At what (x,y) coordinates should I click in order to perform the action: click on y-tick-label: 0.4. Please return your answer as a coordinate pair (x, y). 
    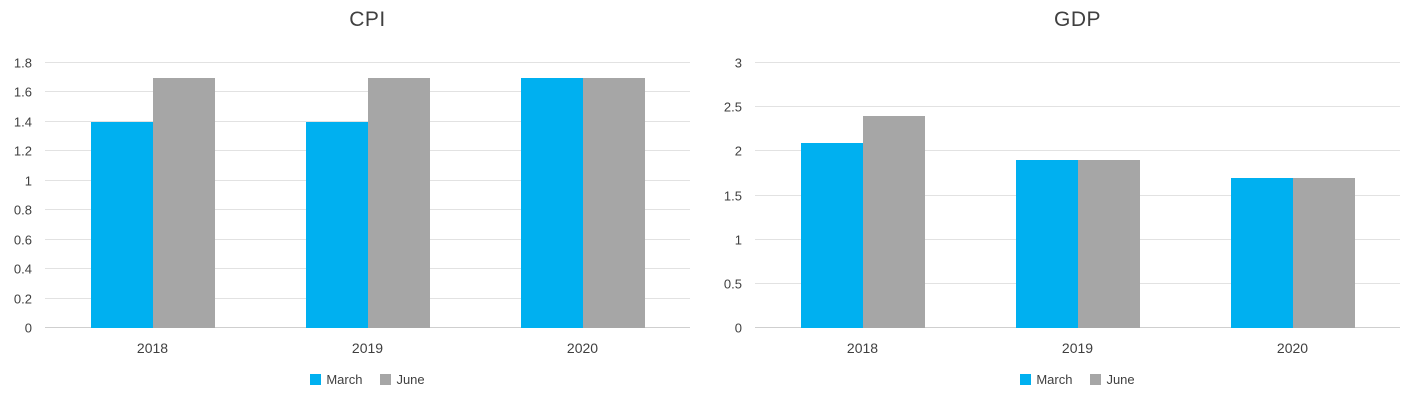
    Looking at the image, I should click on (22, 269).